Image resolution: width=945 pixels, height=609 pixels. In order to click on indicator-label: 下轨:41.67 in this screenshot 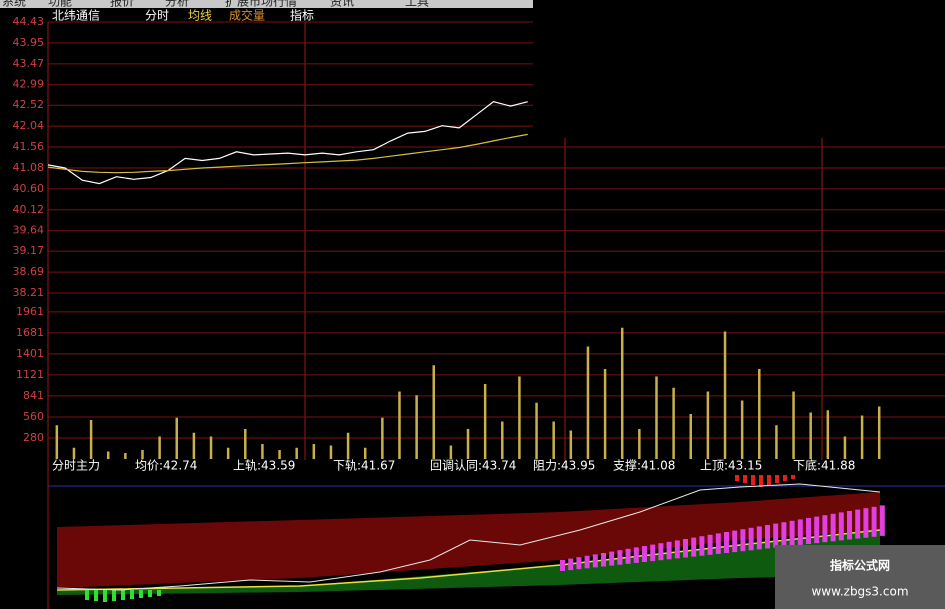, I will do `click(364, 466)`.